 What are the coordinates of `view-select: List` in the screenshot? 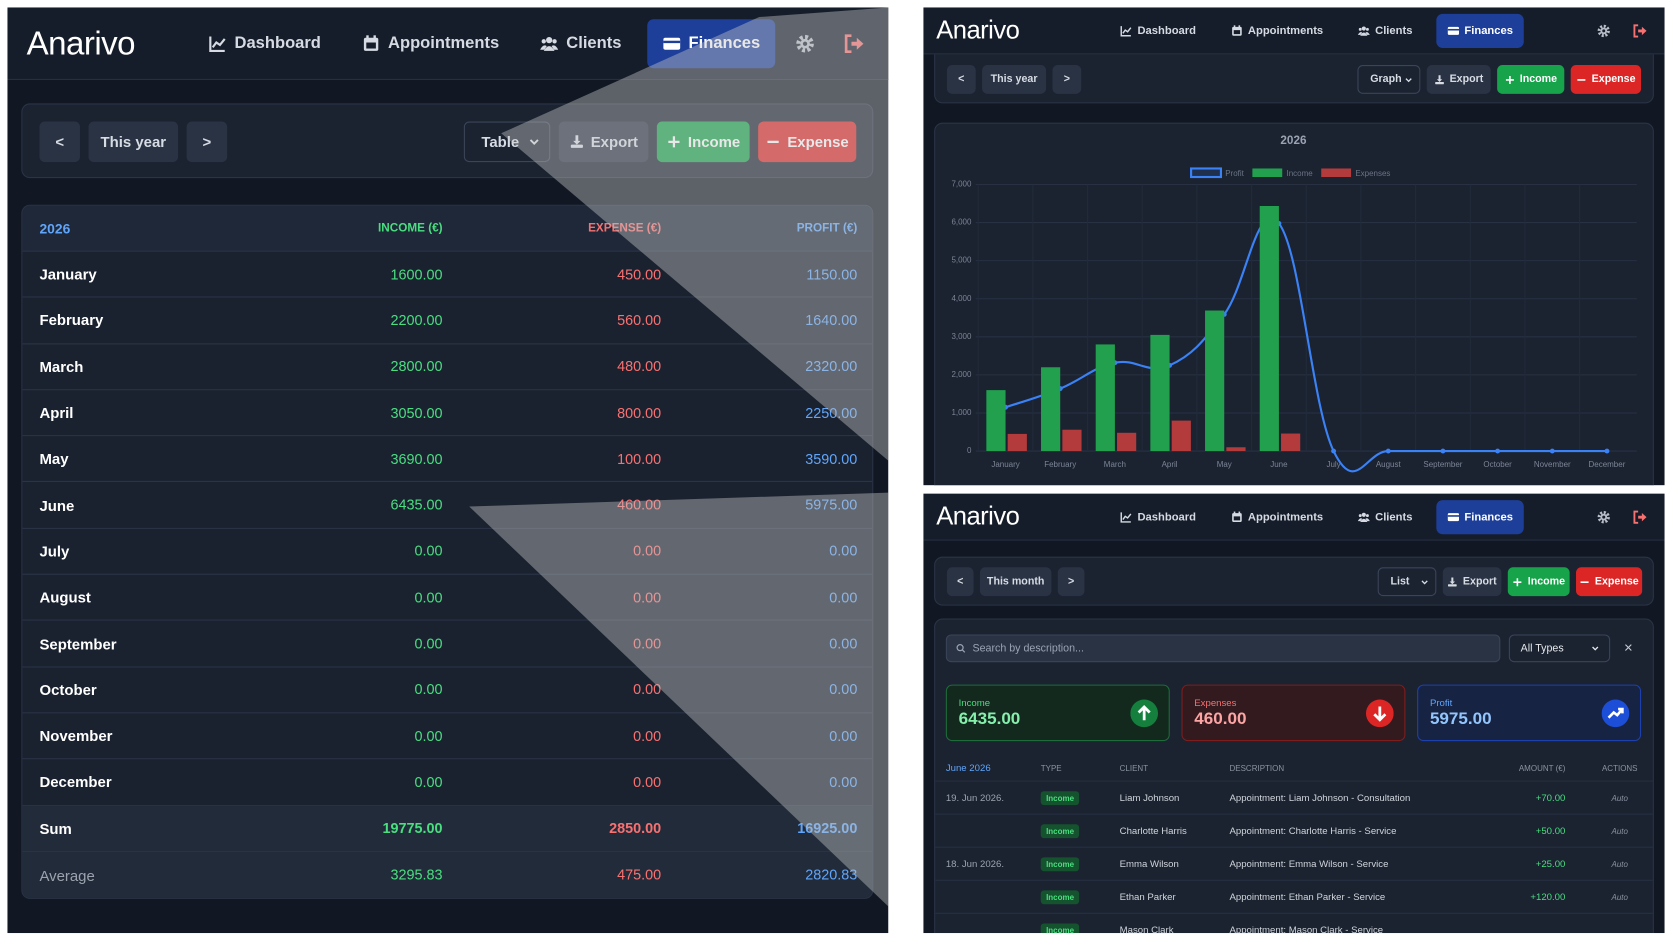 It's located at (1407, 582).